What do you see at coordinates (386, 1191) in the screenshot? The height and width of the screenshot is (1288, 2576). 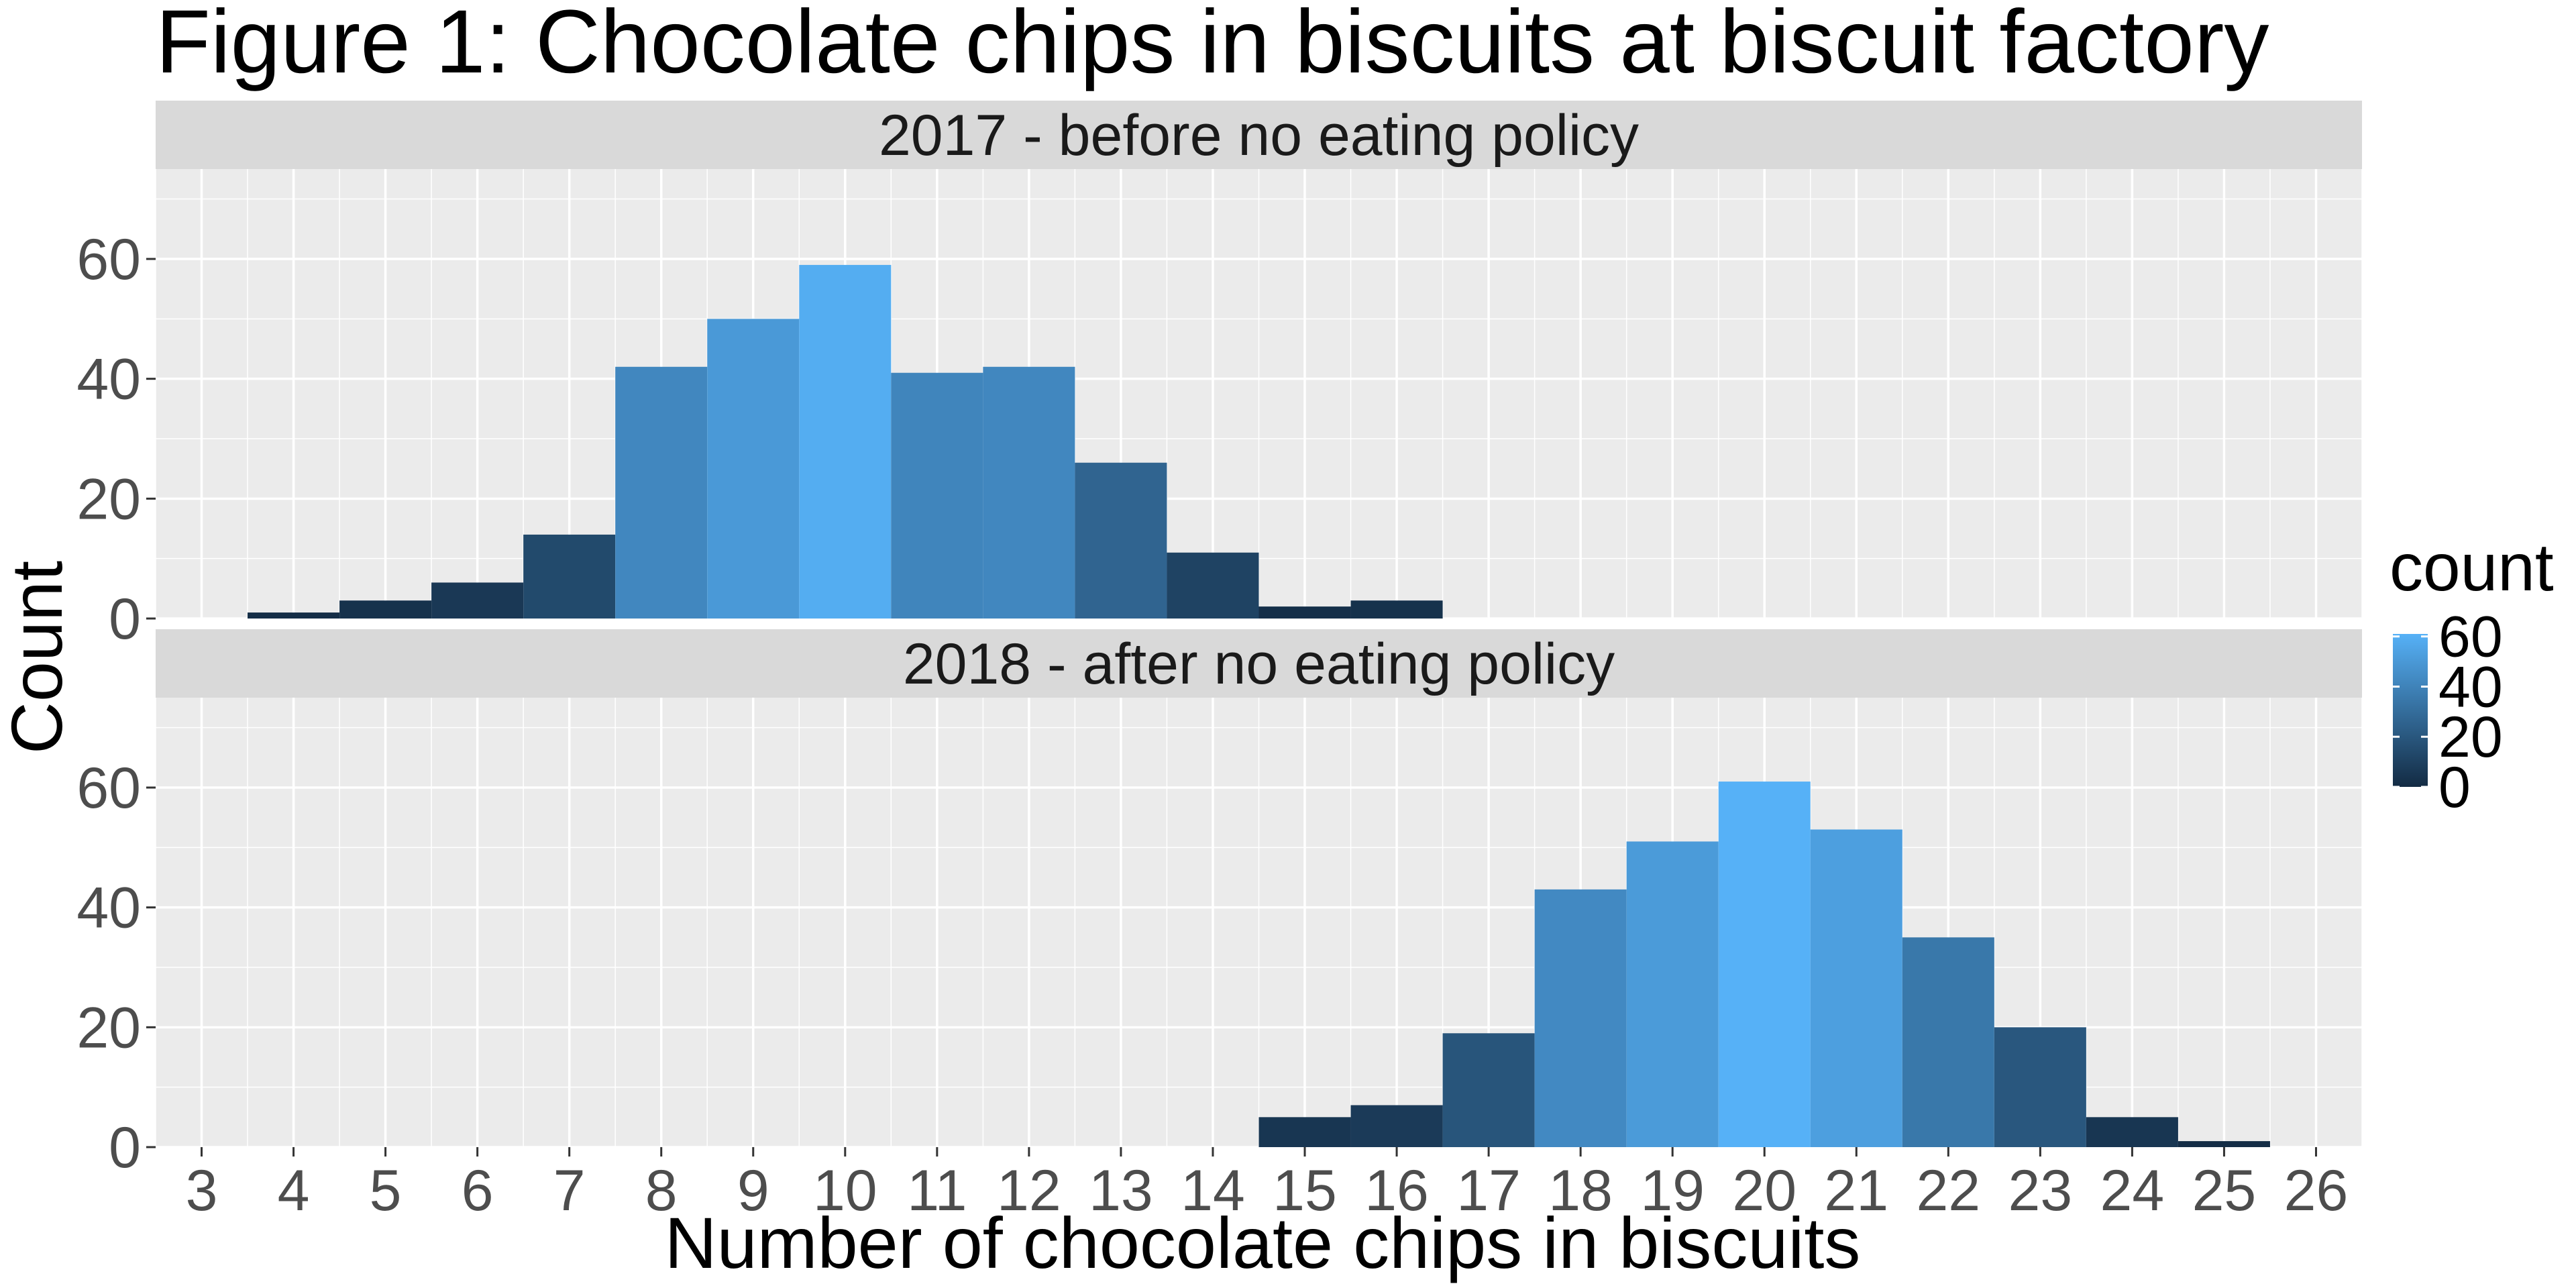 I see `x-tick-label: 5` at bounding box center [386, 1191].